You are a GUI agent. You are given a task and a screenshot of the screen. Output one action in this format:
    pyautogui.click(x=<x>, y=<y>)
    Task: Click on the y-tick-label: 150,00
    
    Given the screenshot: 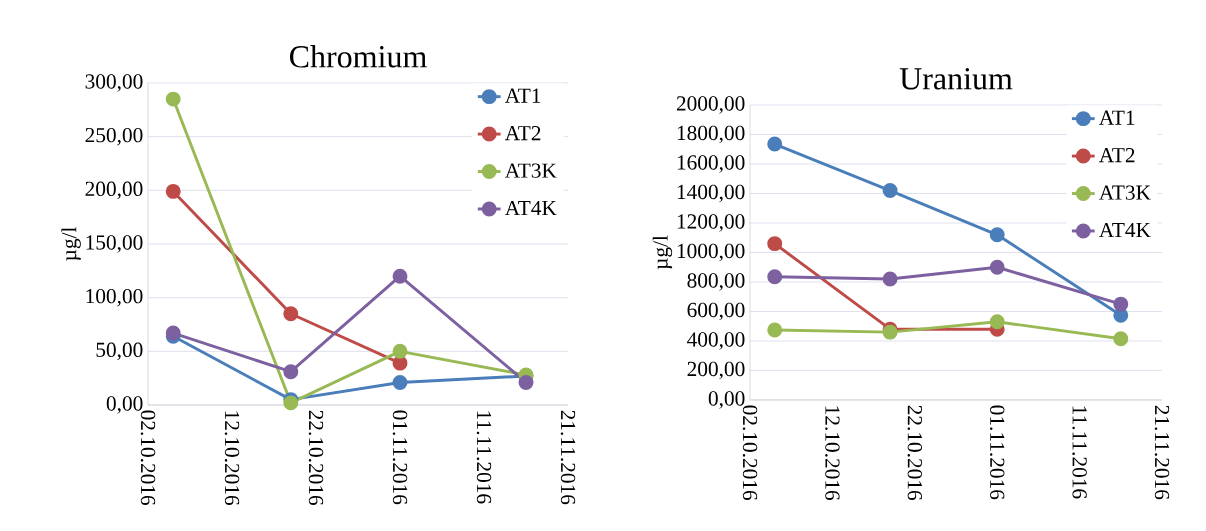 What is the action you would take?
    pyautogui.click(x=114, y=244)
    